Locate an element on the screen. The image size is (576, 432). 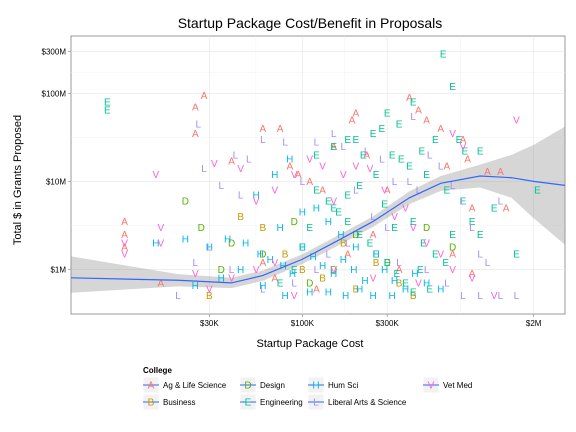
legend-key-letter: H is located at coordinates (315, 386).